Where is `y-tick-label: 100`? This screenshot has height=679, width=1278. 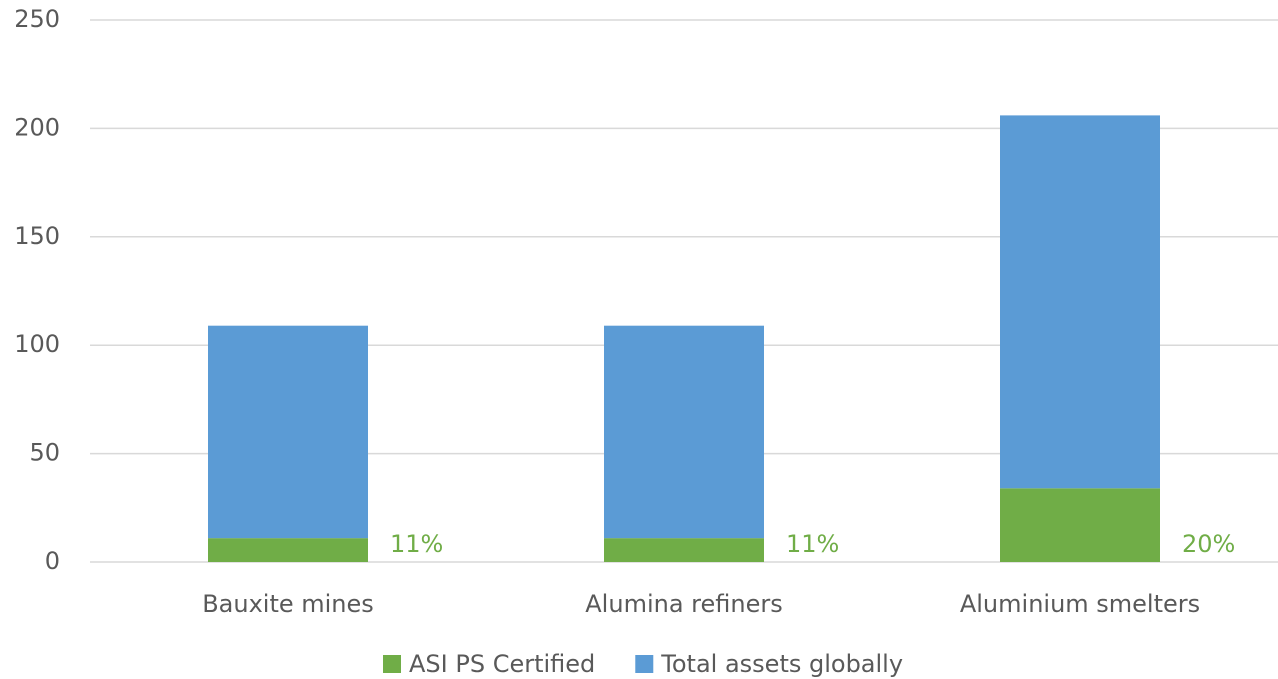 y-tick-label: 100 is located at coordinates (37, 344).